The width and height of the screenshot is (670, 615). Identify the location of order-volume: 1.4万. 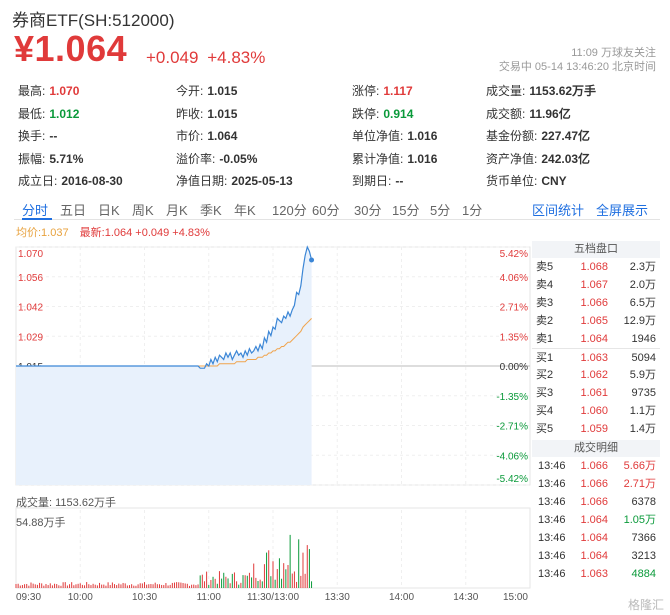
(642, 429).